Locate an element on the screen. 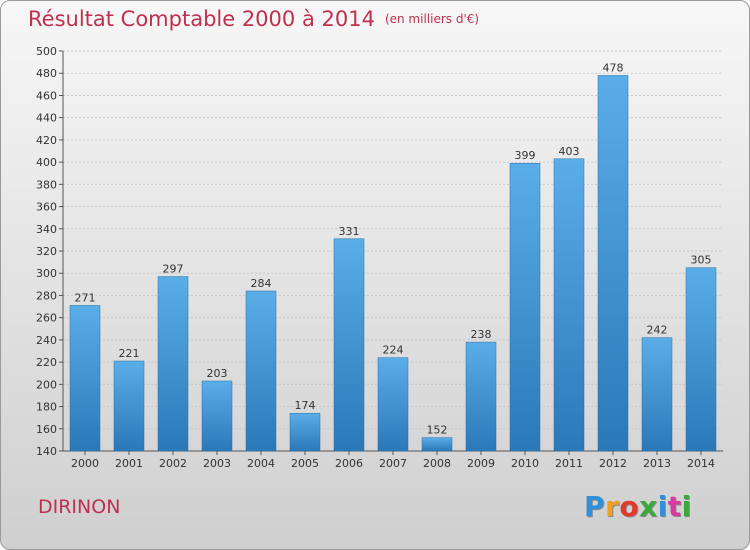 The image size is (750, 550). y-tick-label: 480 is located at coordinates (46, 73).